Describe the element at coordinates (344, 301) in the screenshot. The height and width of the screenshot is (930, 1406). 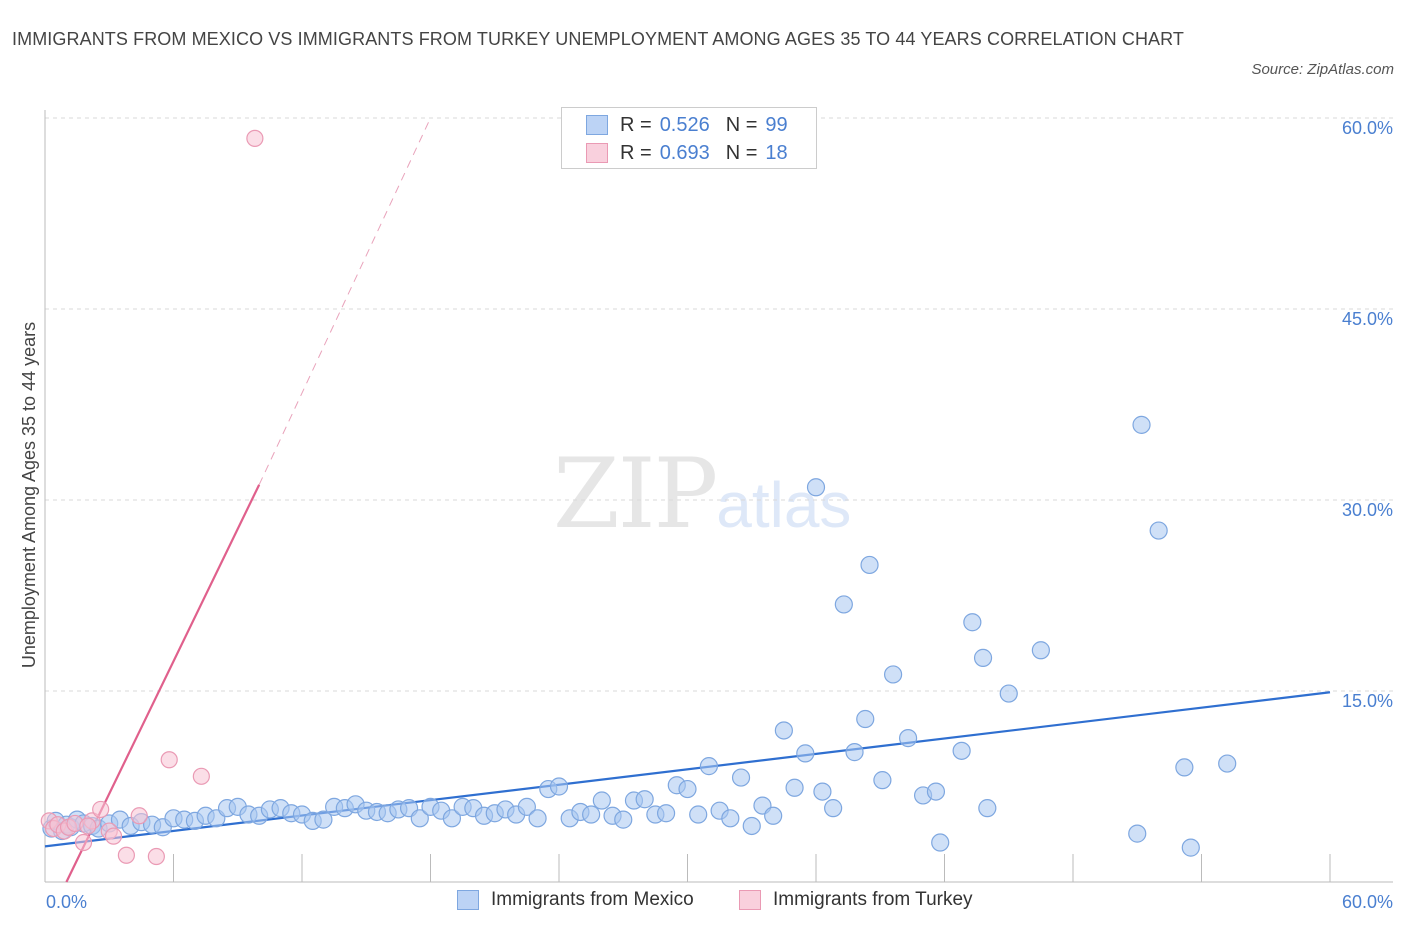
I see `trend-line-turkey-extension` at that location.